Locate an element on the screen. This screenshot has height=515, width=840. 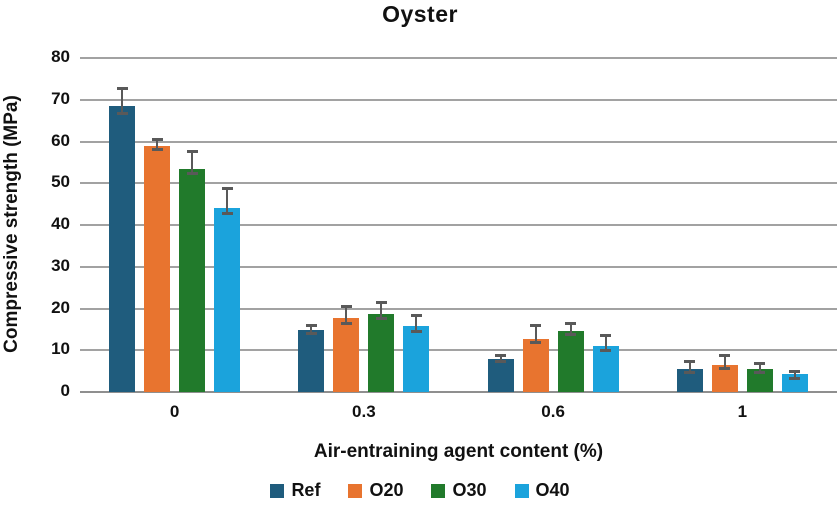
legend-label: O30 is located at coordinates (469, 490).